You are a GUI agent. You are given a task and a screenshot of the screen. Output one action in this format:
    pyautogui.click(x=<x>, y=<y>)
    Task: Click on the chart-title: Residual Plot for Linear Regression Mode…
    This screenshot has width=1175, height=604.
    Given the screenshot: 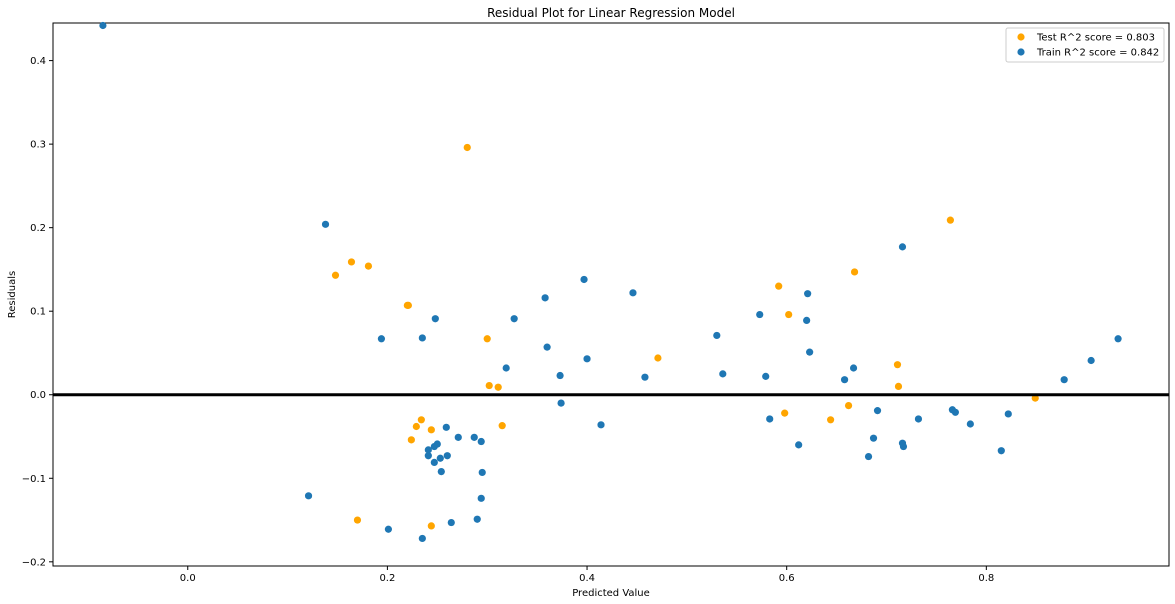 What is the action you would take?
    pyautogui.click(x=611, y=13)
    